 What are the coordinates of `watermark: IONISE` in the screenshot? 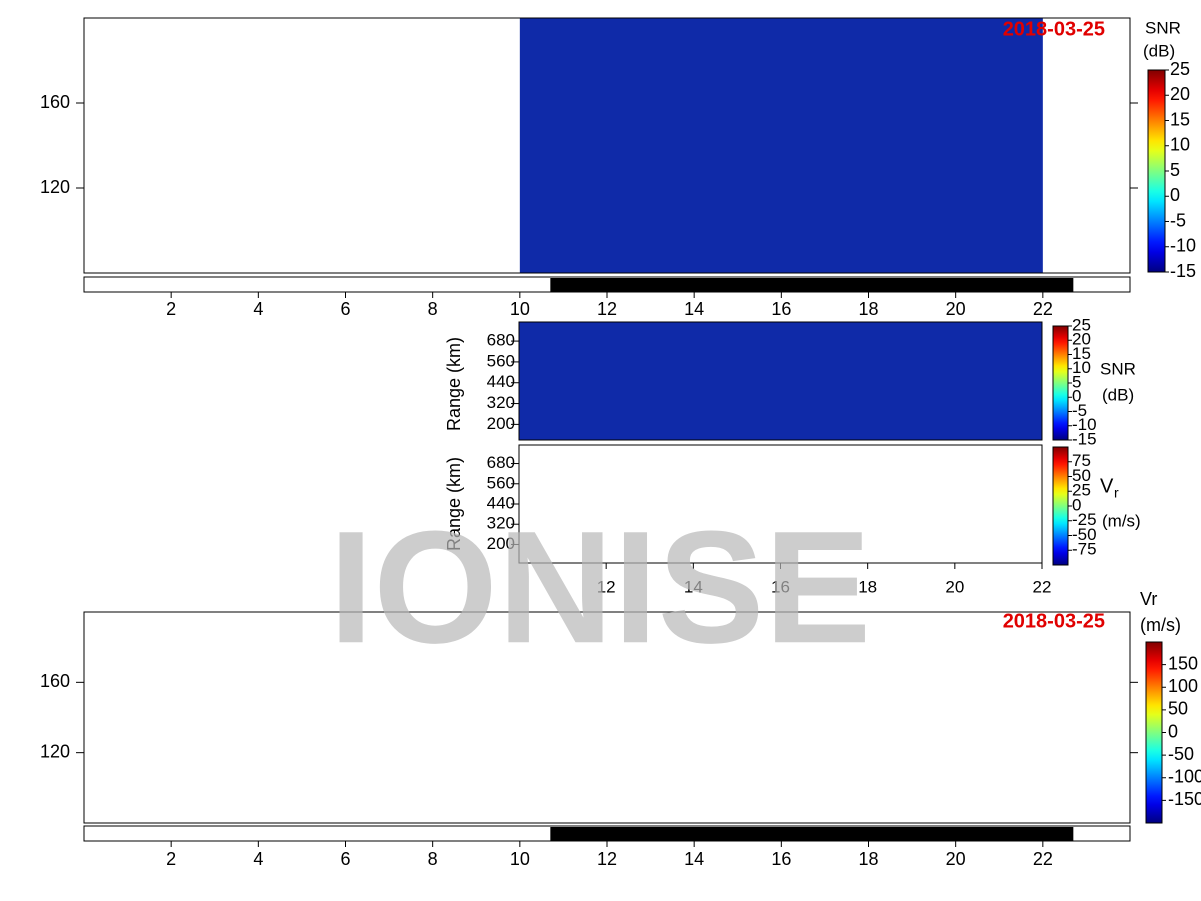 It's located at (600, 586).